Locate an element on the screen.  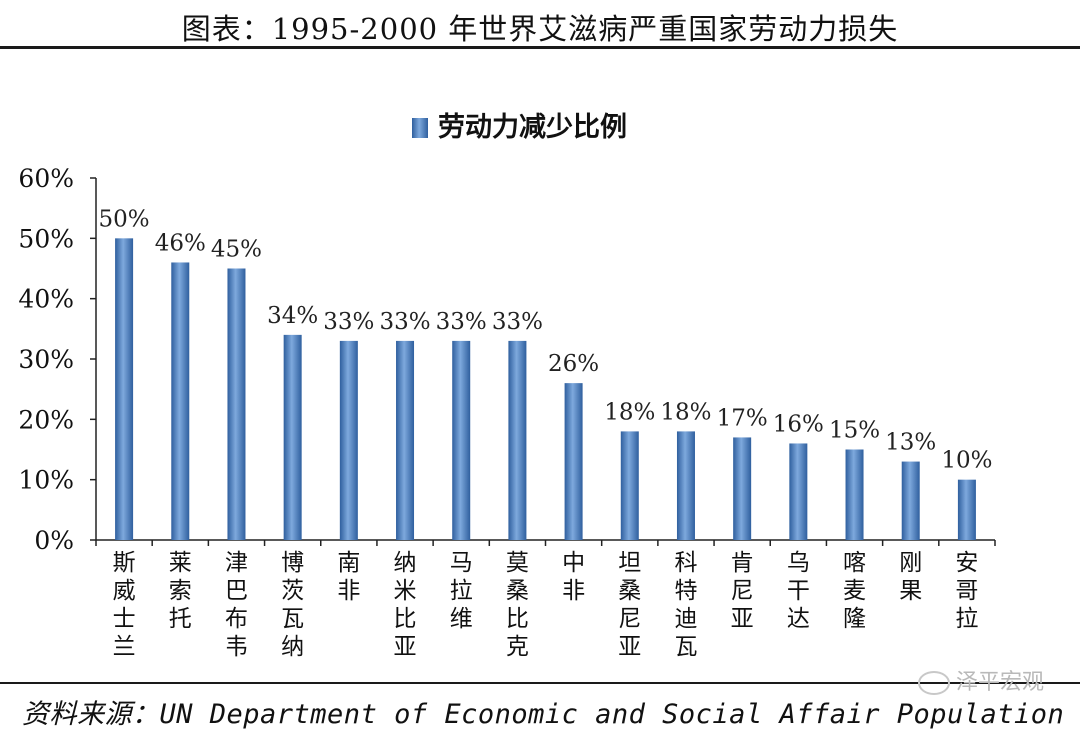
x-tick-label: 津巴布韦 is located at coordinates (236, 605).